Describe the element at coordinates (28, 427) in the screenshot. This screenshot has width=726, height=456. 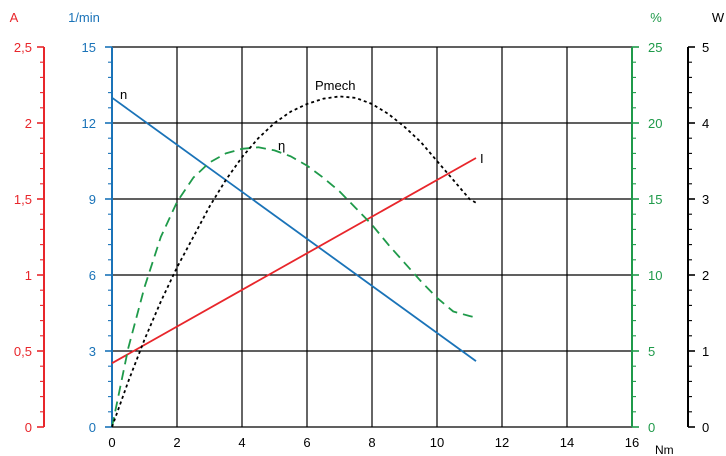
I see `current-tick-label: 0` at that location.